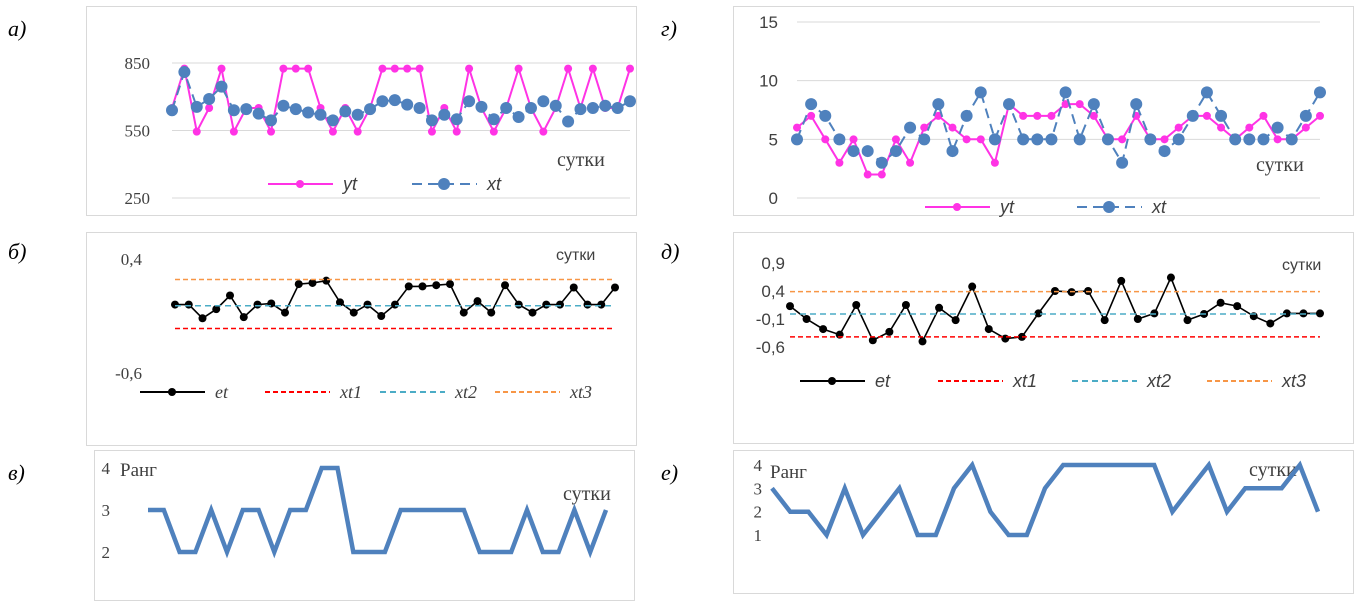 The image size is (1357, 601). Describe the element at coordinates (788, 472) in the screenshot. I see `y-axis-label-e: Ранг` at that location.